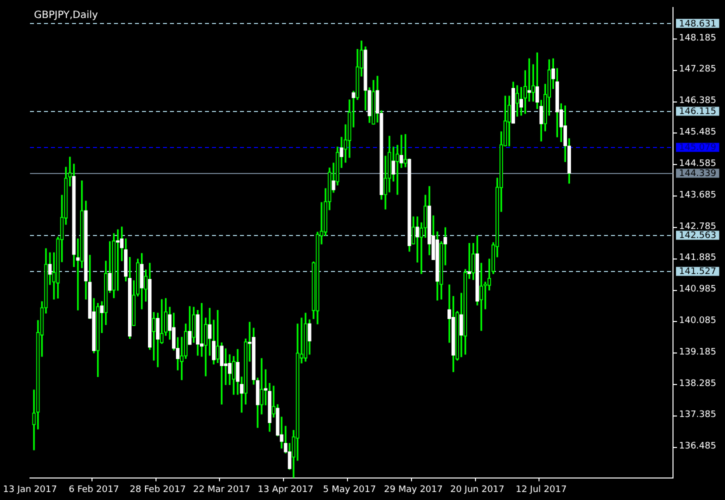 The width and height of the screenshot is (725, 500). I want to click on y-tick-label: 148.185, so click(697, 38).